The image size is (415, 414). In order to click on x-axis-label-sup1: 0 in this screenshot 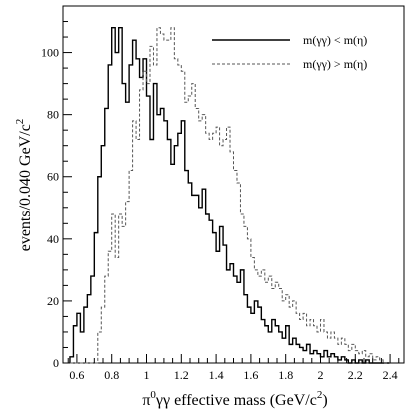, I will do `click(153, 395)`.